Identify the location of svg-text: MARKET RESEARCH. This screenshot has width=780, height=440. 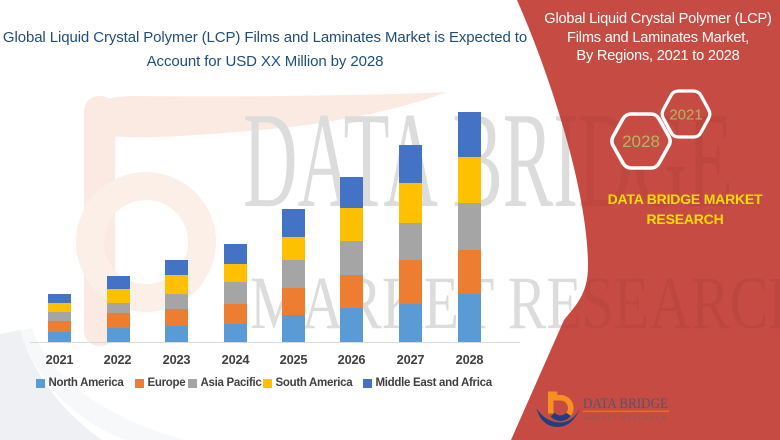
(625, 418).